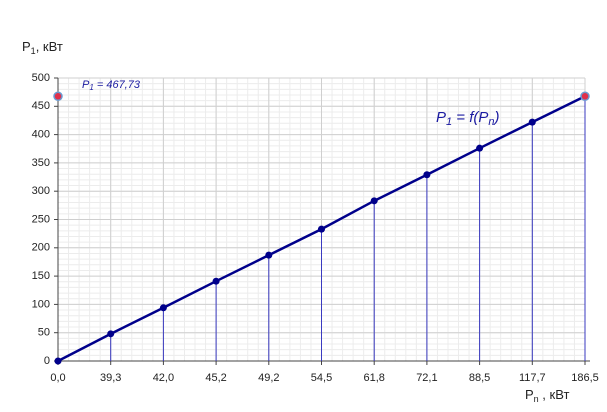 Image resolution: width=607 pixels, height=412 pixels. Describe the element at coordinates (44, 333) in the screenshot. I see `y-tick-label: 50` at that location.